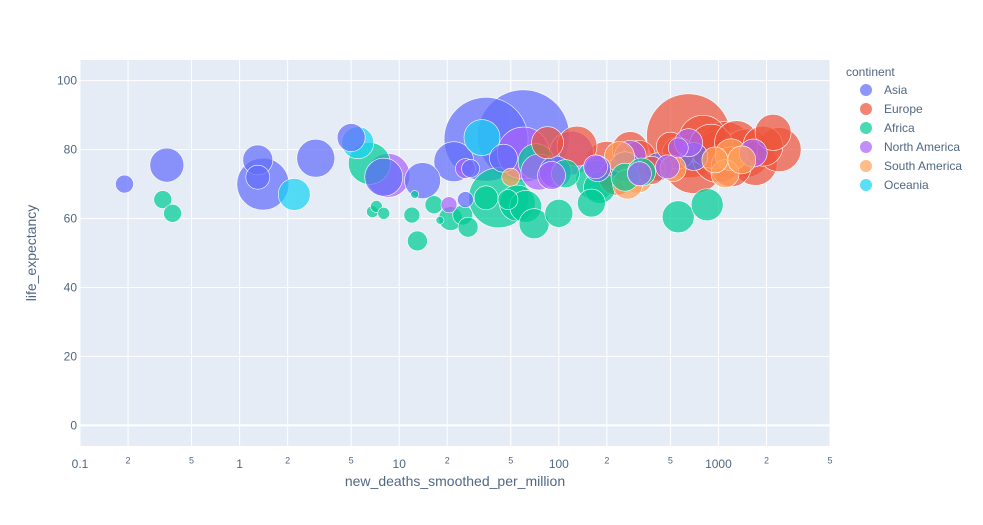 This screenshot has width=983, height=525. Describe the element at coordinates (455, 481) in the screenshot. I see `x-axis-title: new_deaths_smoothed_per_million` at that location.